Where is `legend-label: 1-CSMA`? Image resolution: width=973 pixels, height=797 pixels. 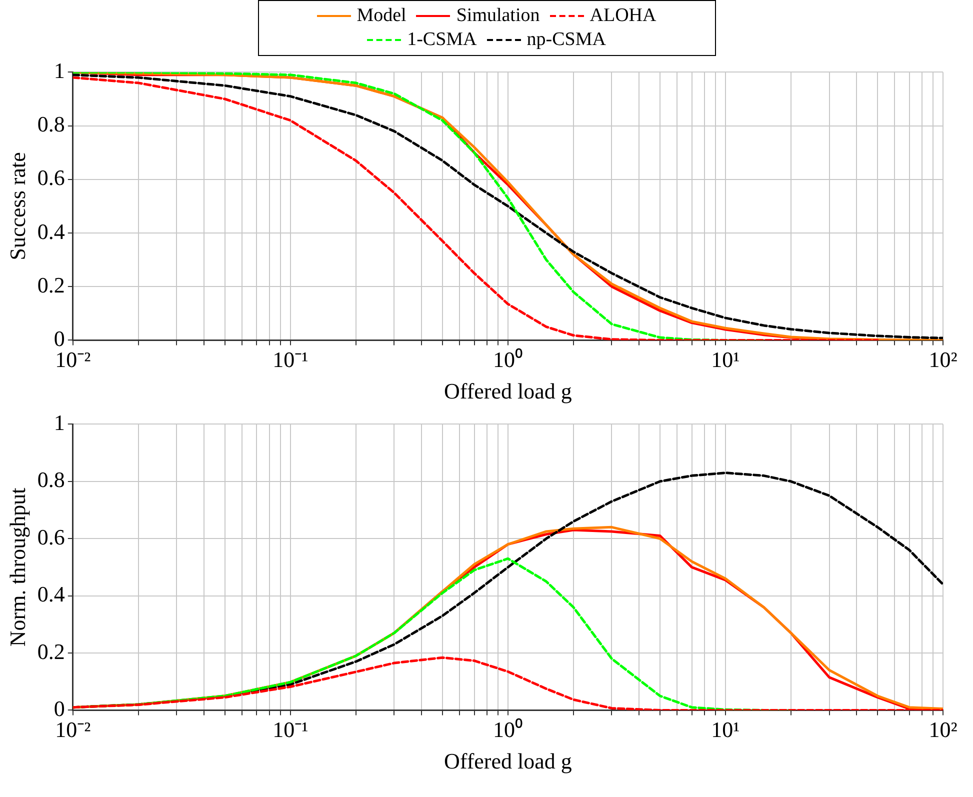 legend-label: 1-CSMA is located at coordinates (442, 40).